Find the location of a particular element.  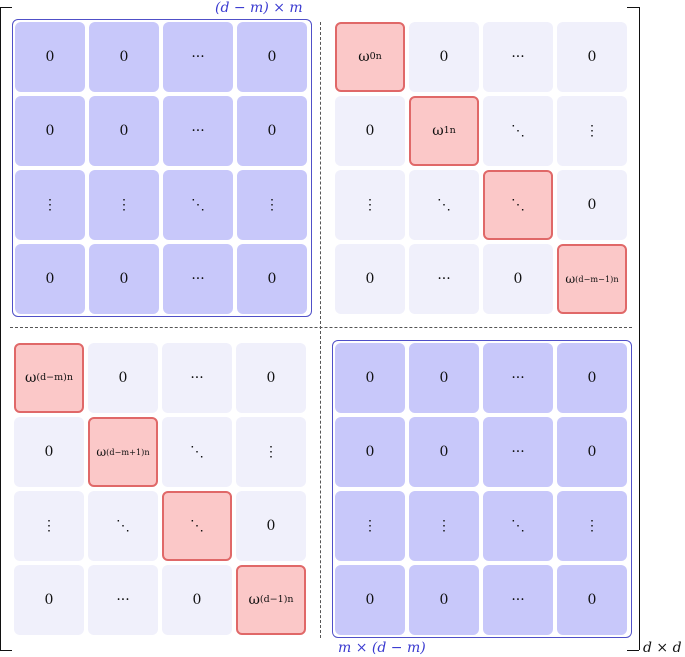

left-bracket-top is located at coordinates (6, 7).